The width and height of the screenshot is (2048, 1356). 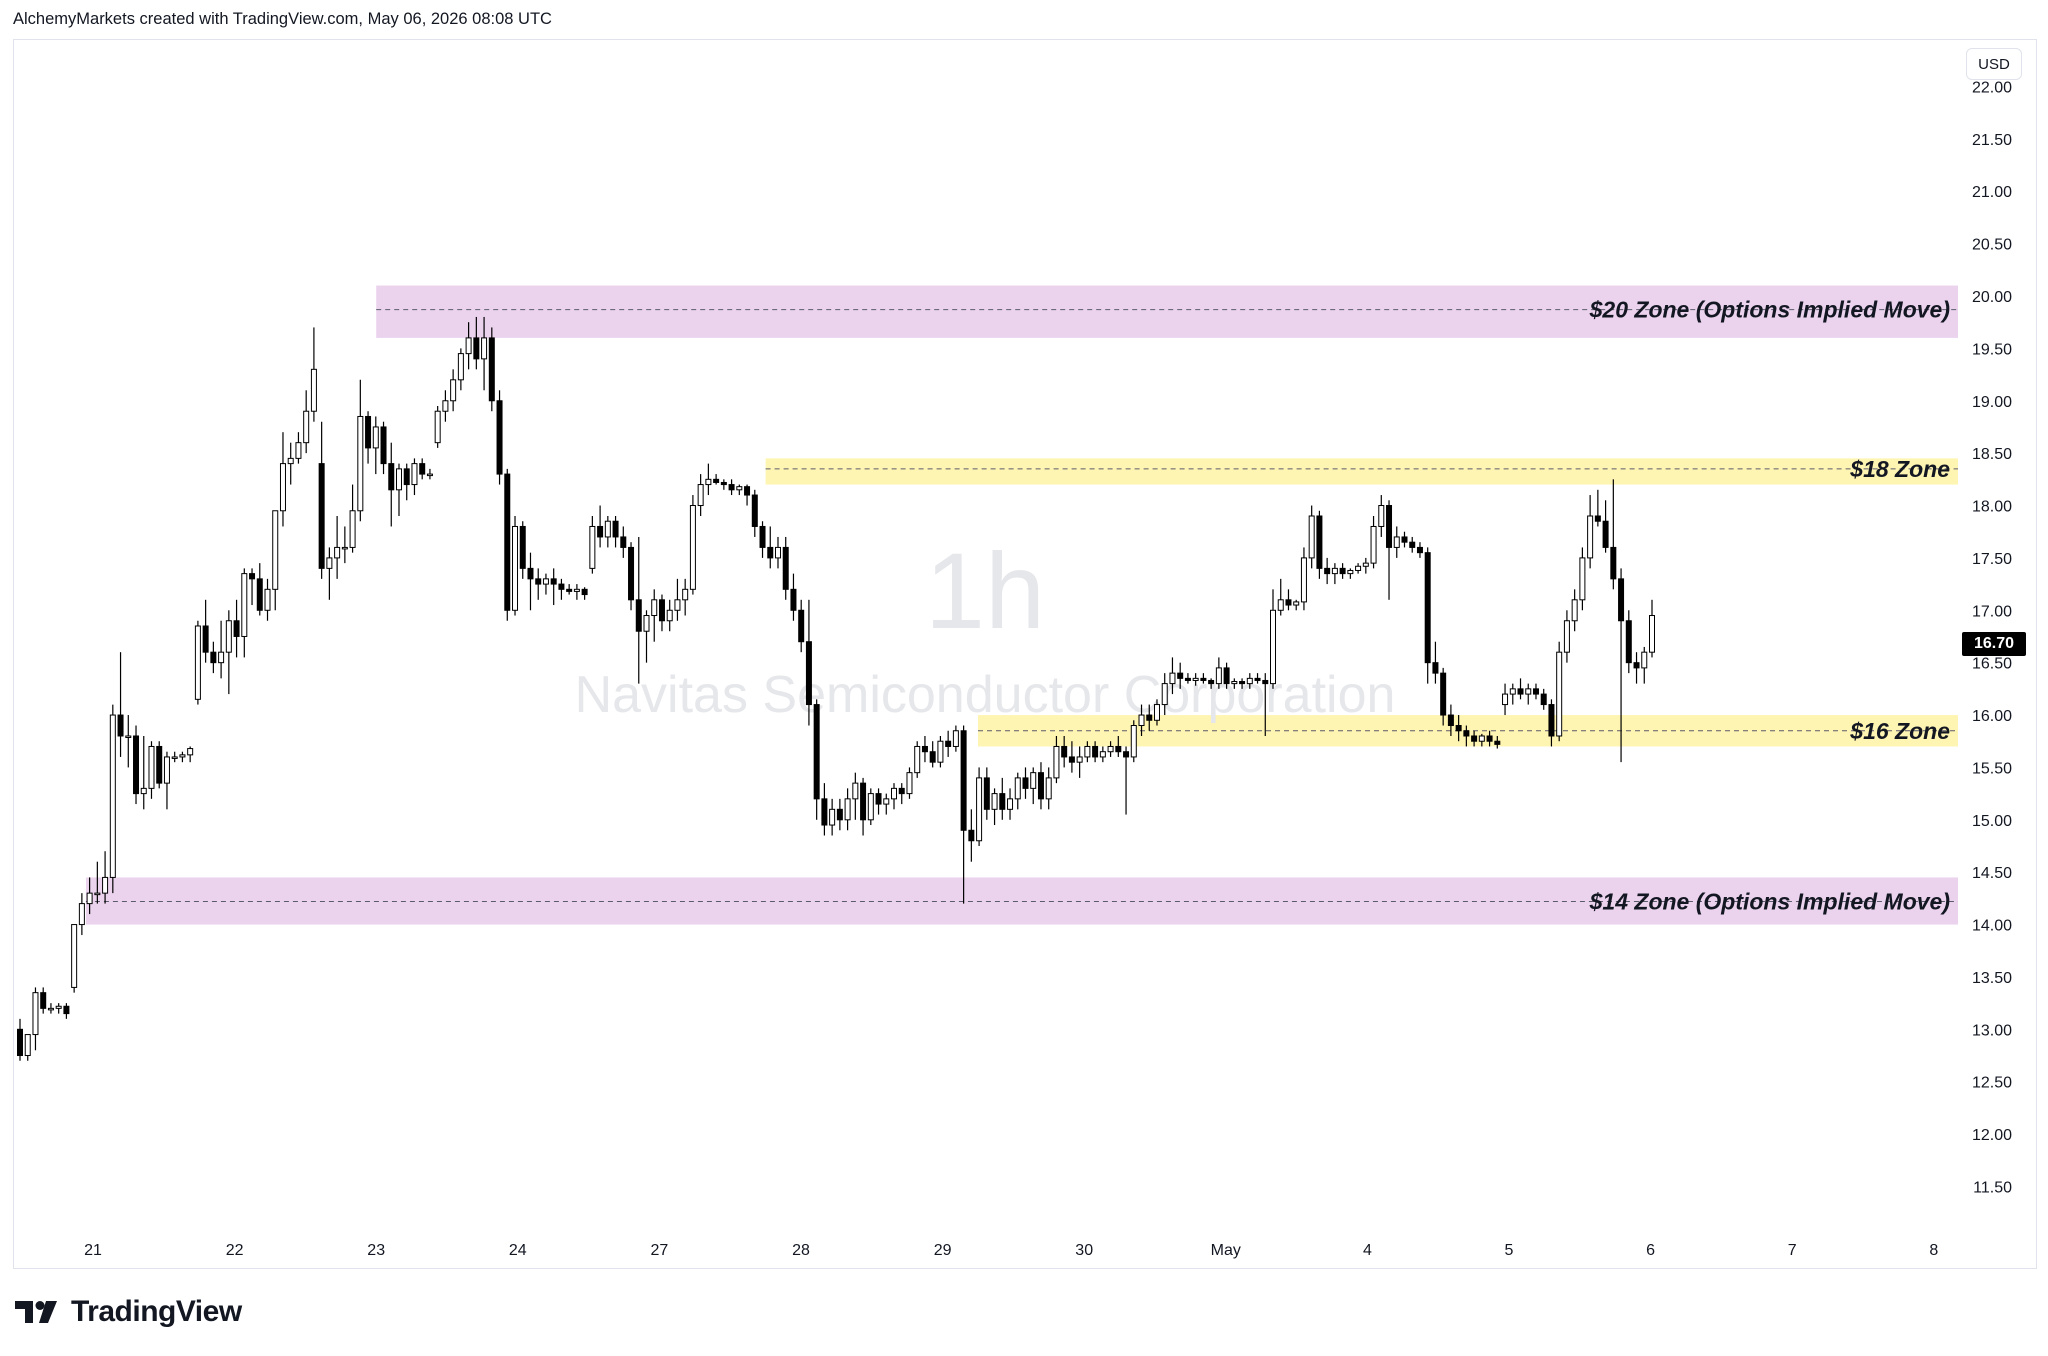 What do you see at coordinates (1994, 644) in the screenshot?
I see `last-price-tag: 16.70` at bounding box center [1994, 644].